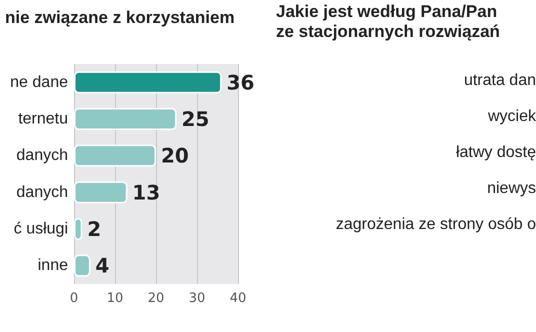 The image size is (536, 332). Describe the element at coordinates (500, 81) in the screenshot. I see `text: utrata dan` at that location.